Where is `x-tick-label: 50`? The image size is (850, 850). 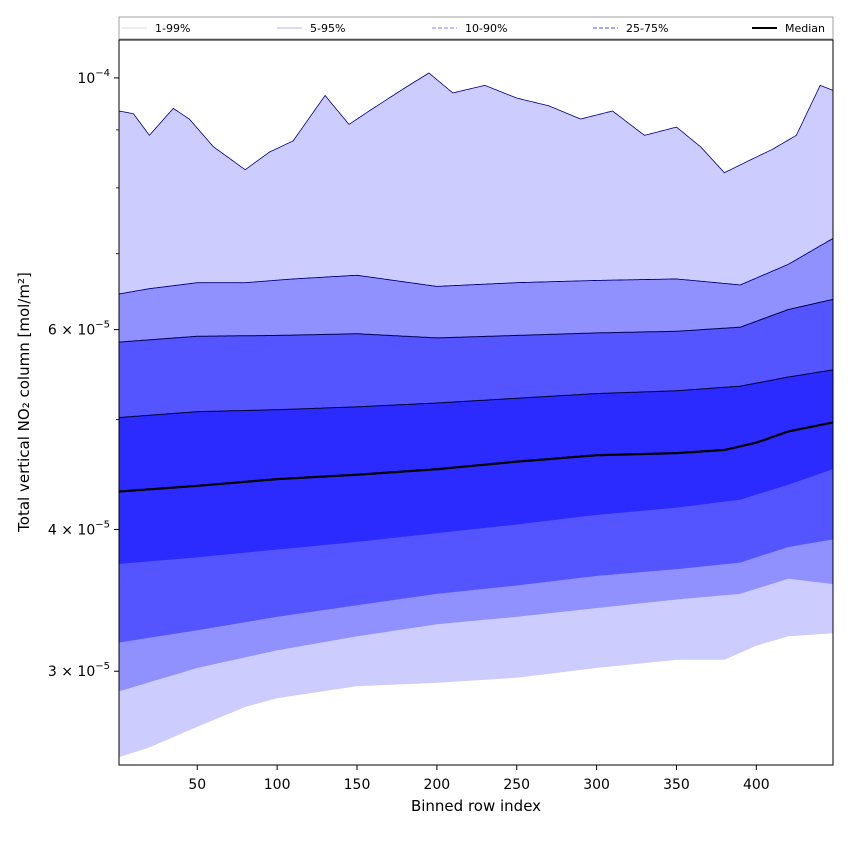
x-tick-label: 50 is located at coordinates (197, 785).